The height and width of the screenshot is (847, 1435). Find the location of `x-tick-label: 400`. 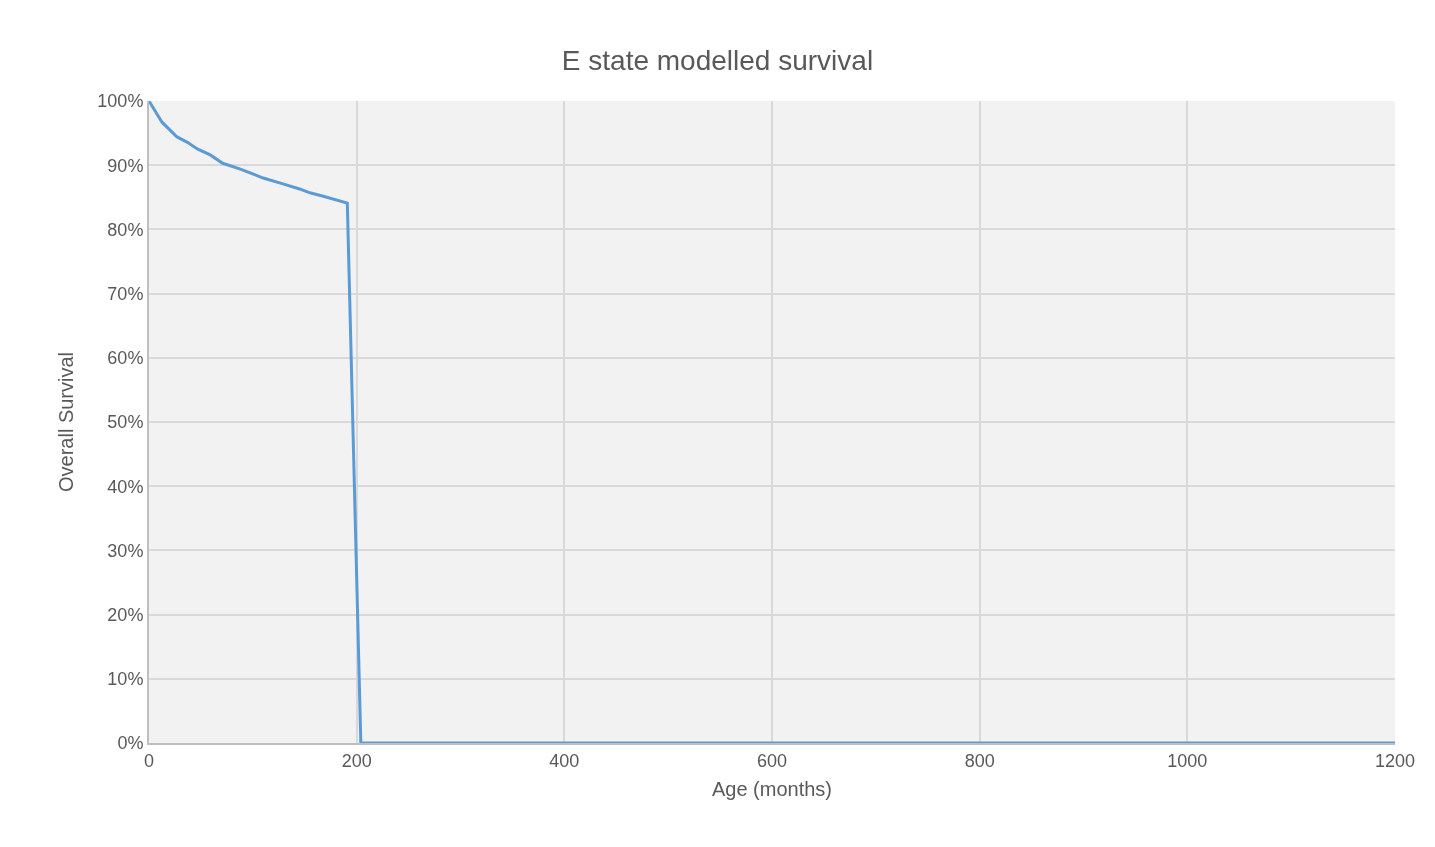

x-tick-label: 400 is located at coordinates (564, 760).